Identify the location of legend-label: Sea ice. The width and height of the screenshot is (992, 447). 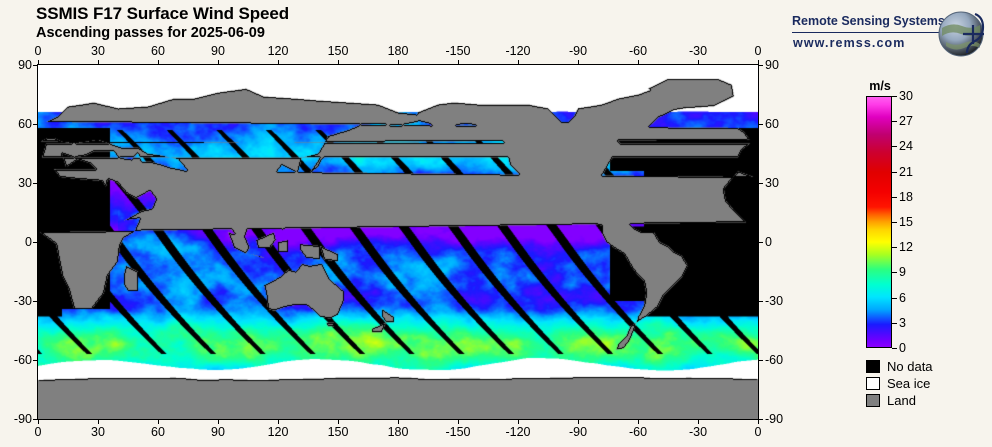
(909, 383).